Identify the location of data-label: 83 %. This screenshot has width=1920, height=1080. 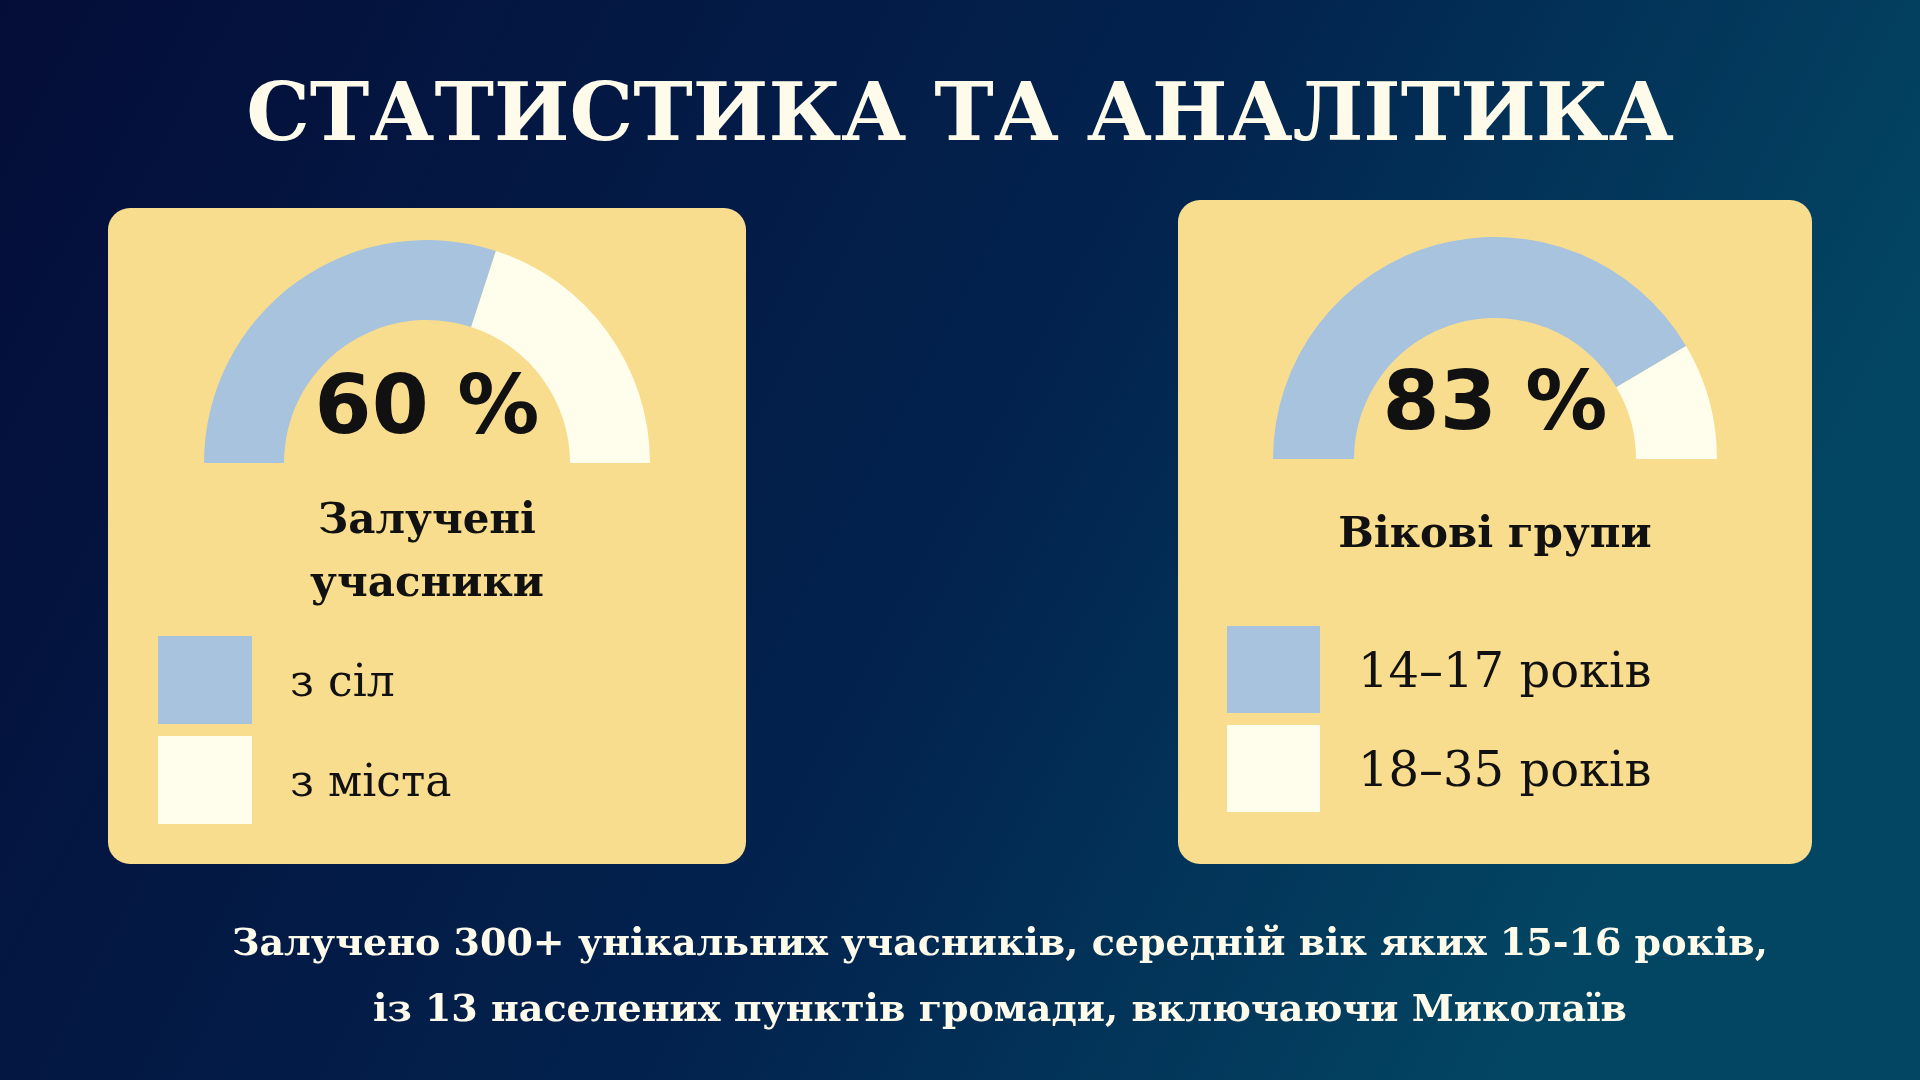
(1495, 400).